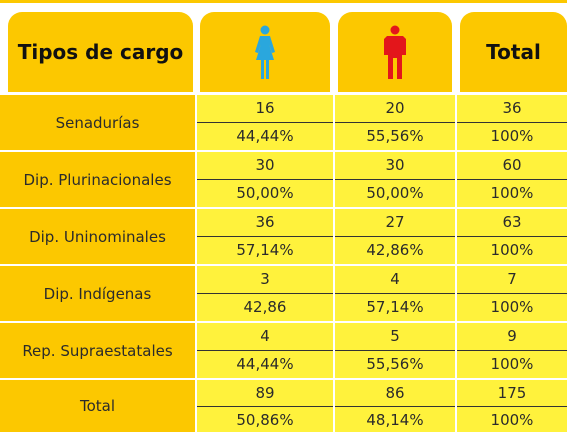 The image size is (567, 434). I want to click on data-cell: 3 42,86, so click(265, 293).